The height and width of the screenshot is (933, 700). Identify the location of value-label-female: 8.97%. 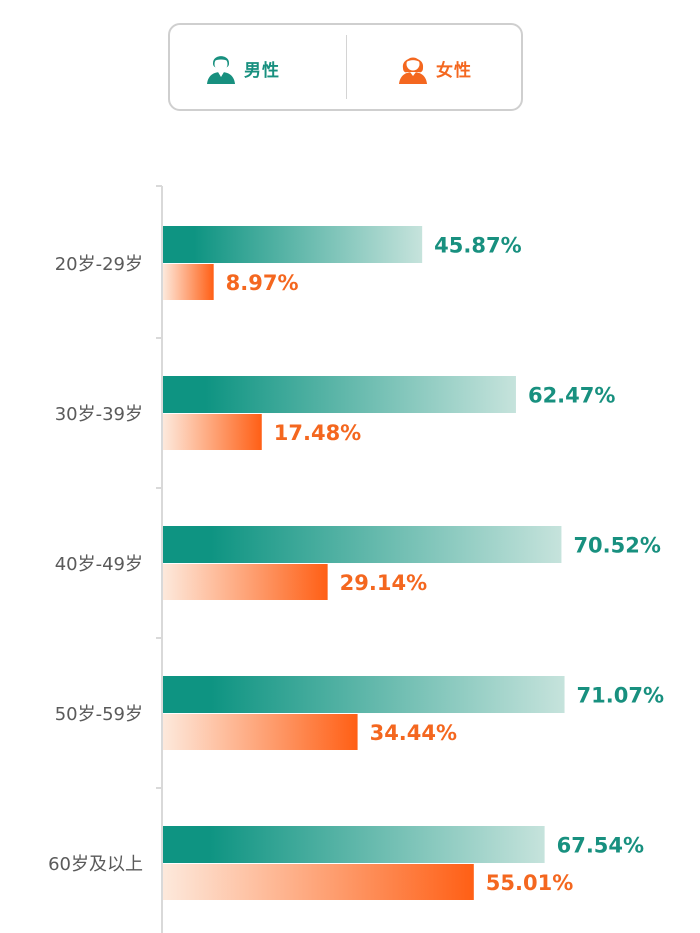
(262, 283).